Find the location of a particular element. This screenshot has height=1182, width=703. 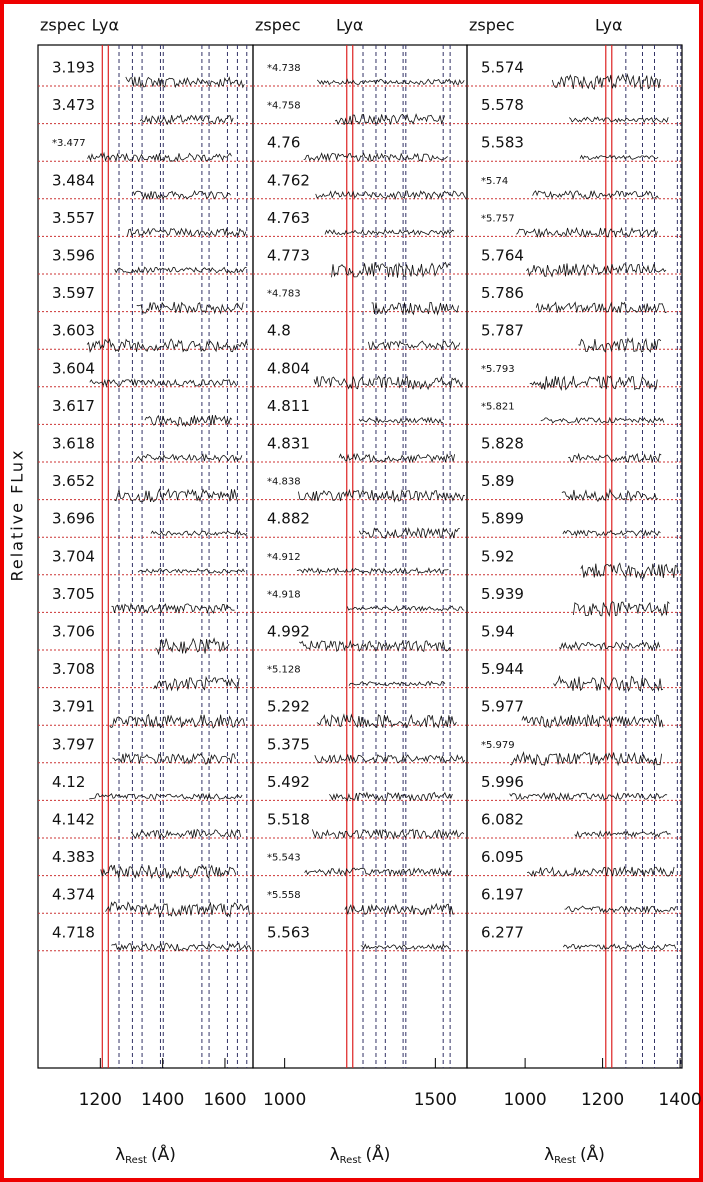

redshift-label: 4.12 is located at coordinates (68, 782).